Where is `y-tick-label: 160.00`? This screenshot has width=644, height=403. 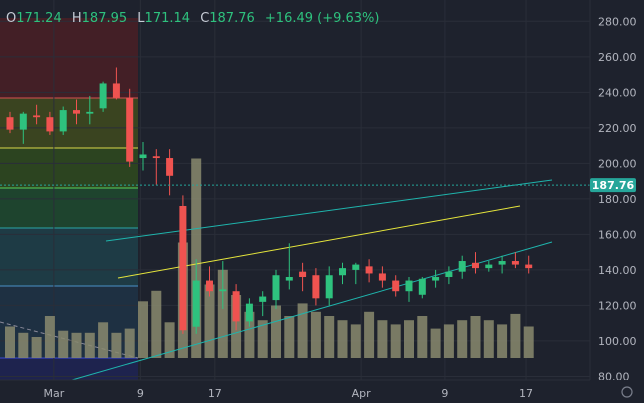 y-tick-label: 160.00 is located at coordinates (617, 234).